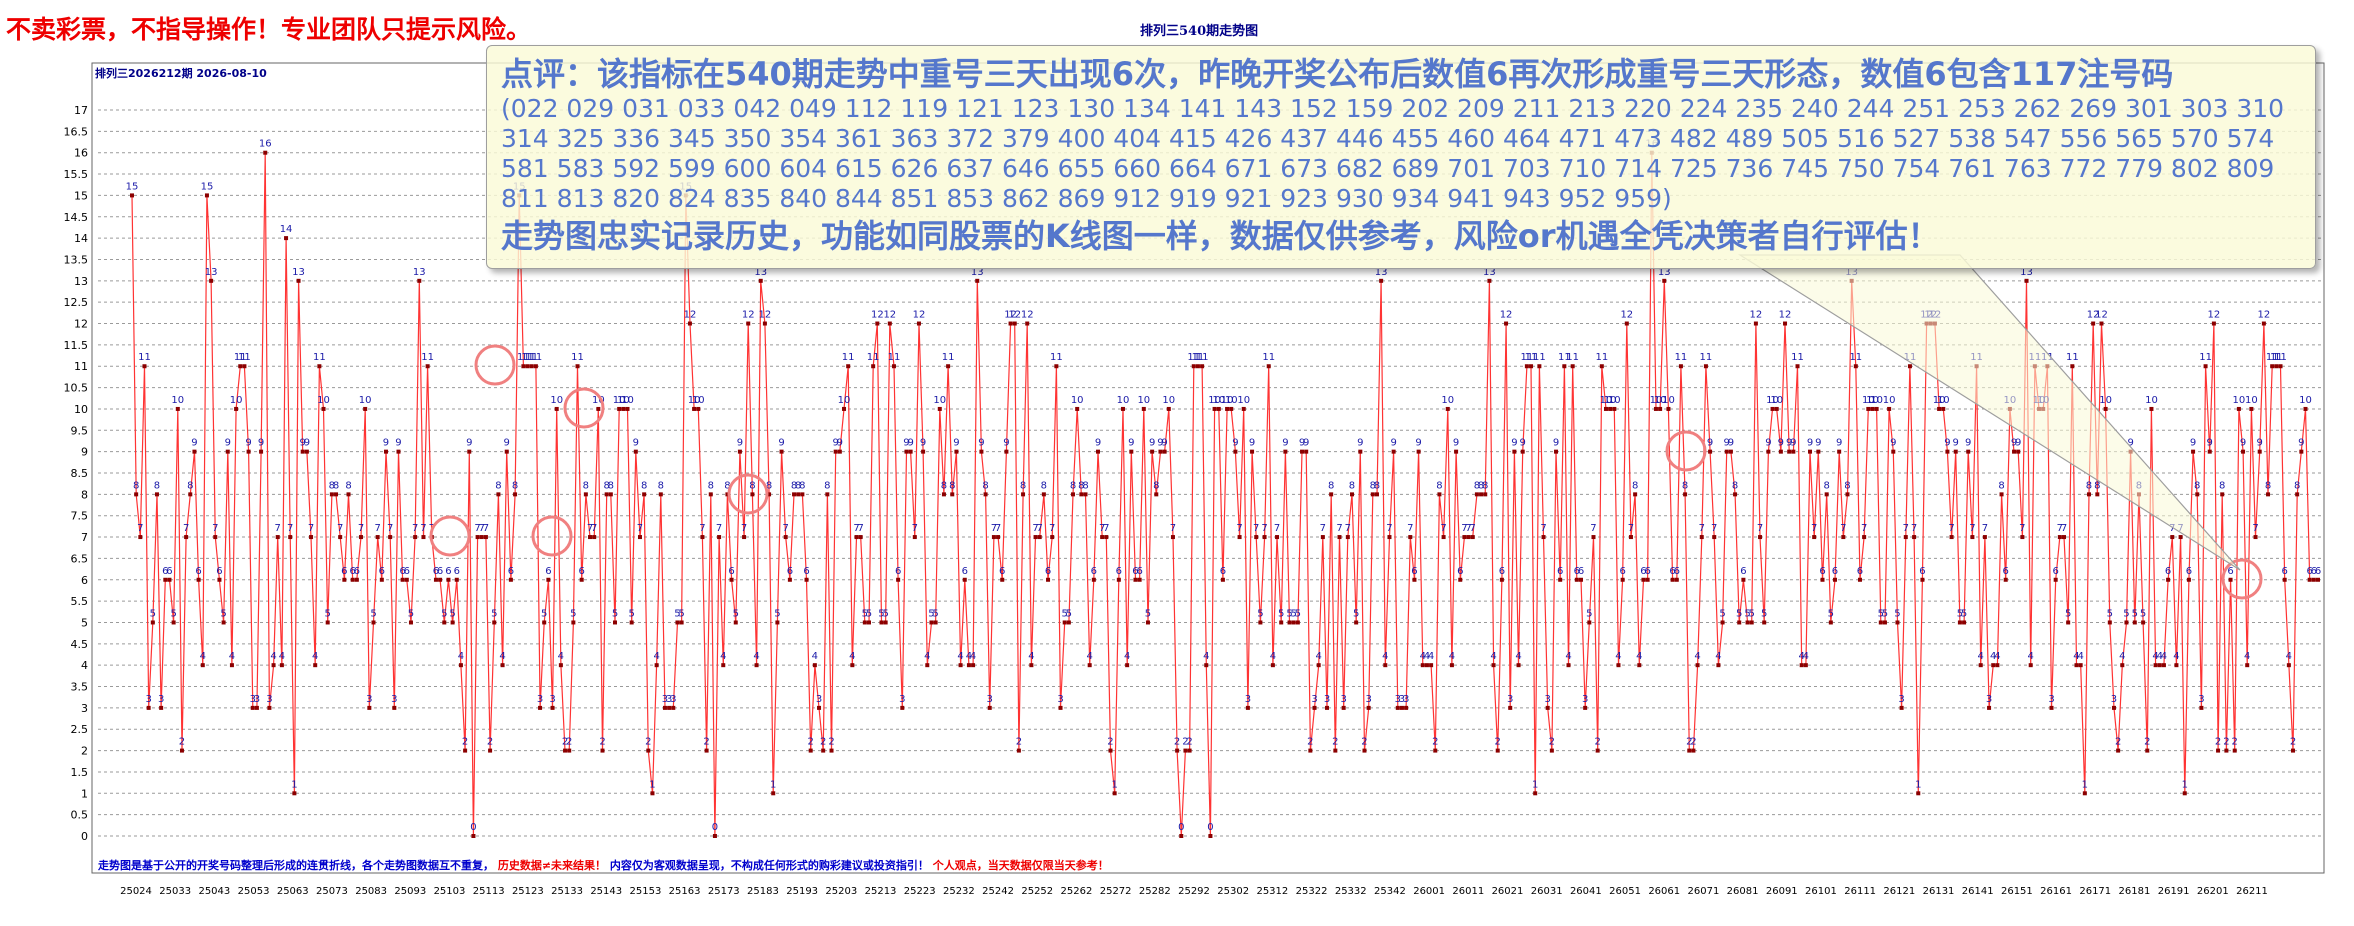 This screenshot has width=2354, height=926. What do you see at coordinates (80, 516) in the screenshot?
I see `y-tick-label: 7.5` at bounding box center [80, 516].